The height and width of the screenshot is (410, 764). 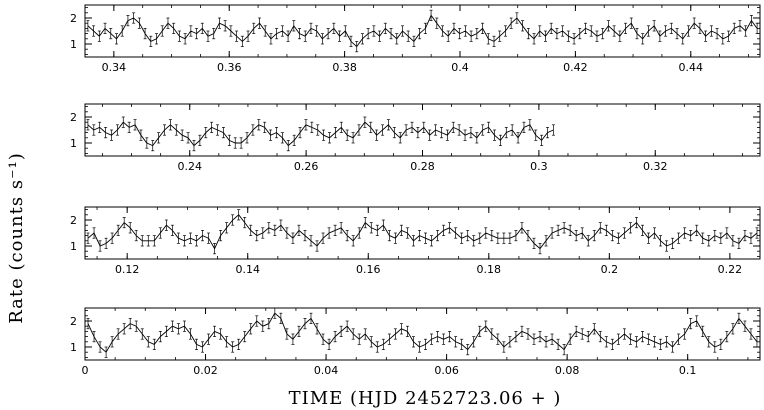 I want to click on x-tick-label: 0.3, so click(x=539, y=166).